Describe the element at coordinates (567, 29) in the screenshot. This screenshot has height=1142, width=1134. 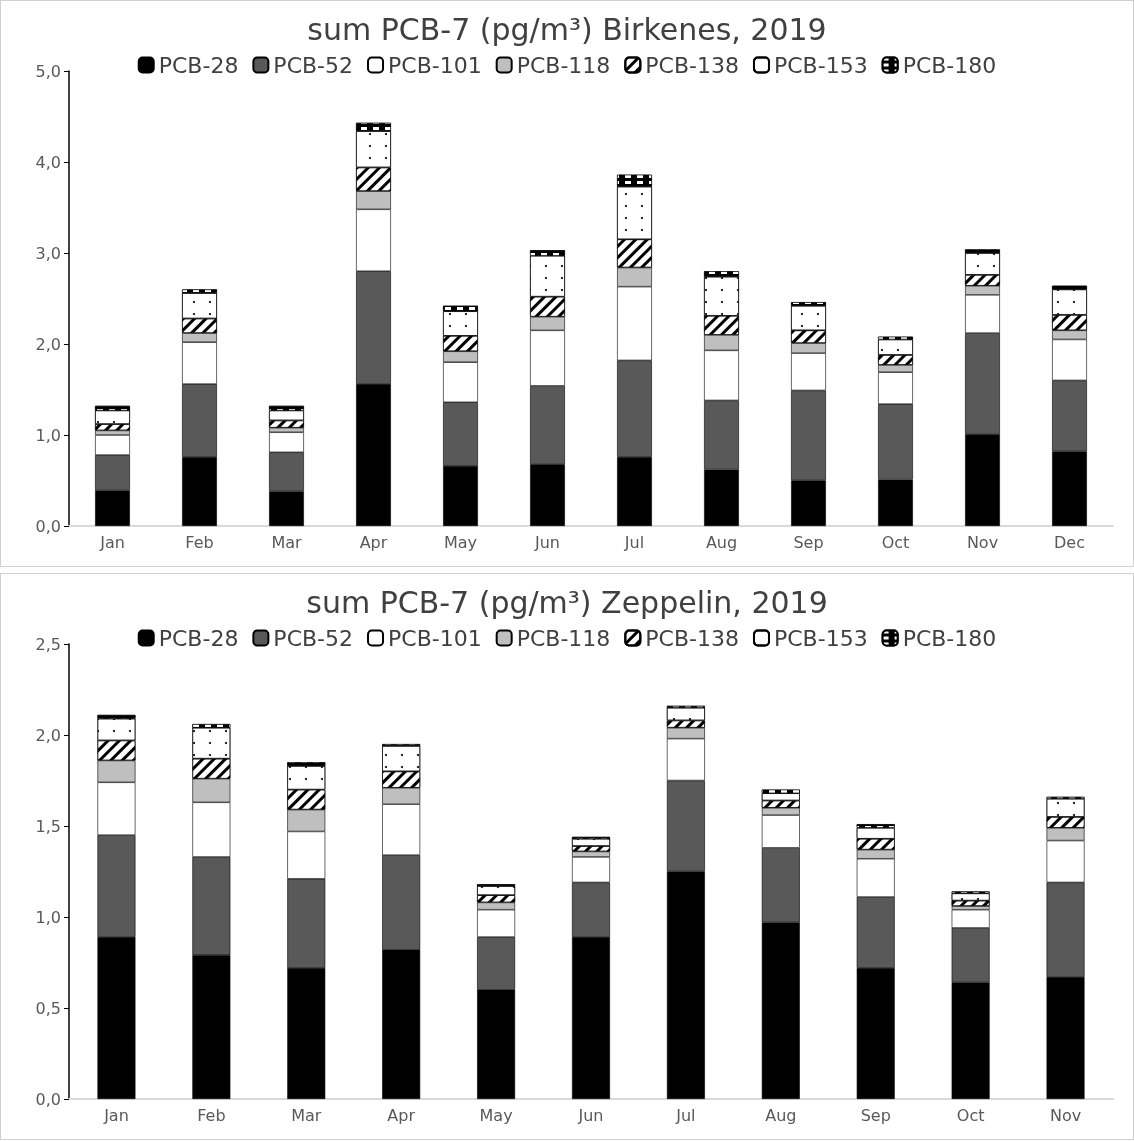
I see `chart-title: sum PCB-7 (pg/m³) Birkenes, 2019` at that location.